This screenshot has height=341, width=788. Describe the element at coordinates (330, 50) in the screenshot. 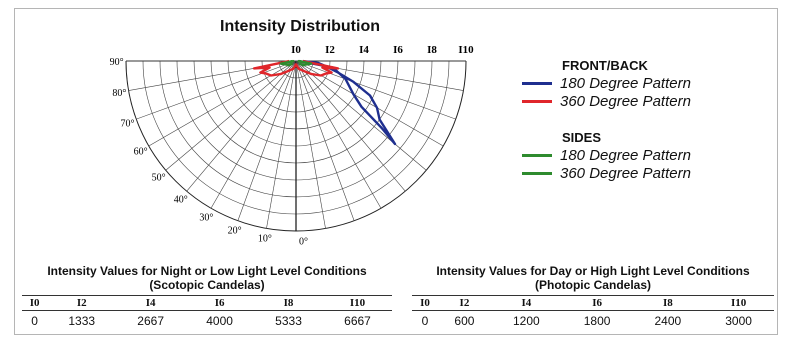

I see `radial-tick-label: I2` at that location.